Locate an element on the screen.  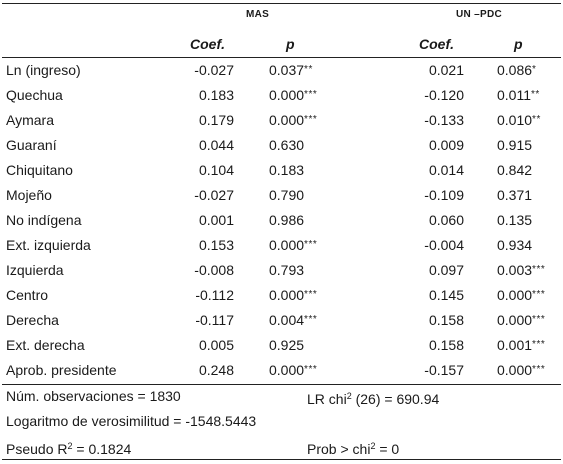
table-row: Centro -0.112 0.000*** 0.145 0.000*** is located at coordinates (281, 297).